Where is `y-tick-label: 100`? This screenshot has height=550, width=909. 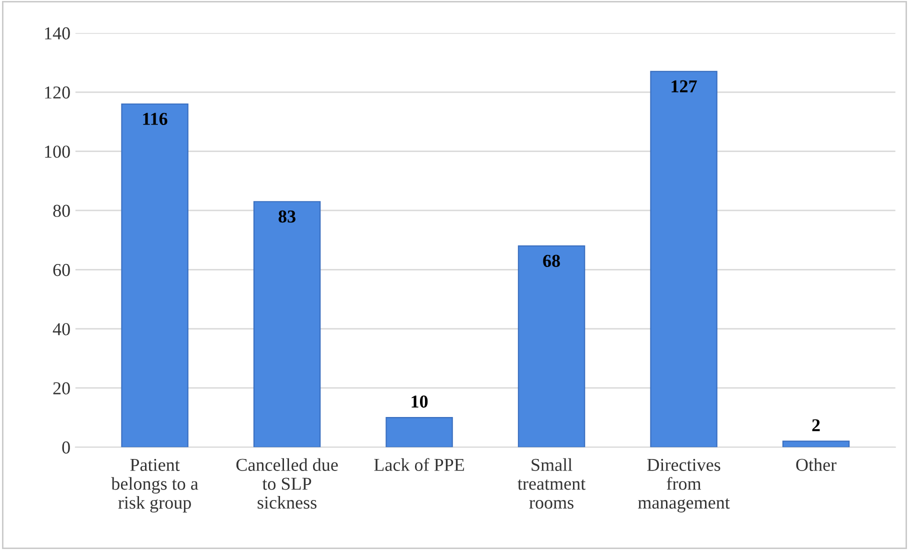 y-tick-label: 100 is located at coordinates (57, 152).